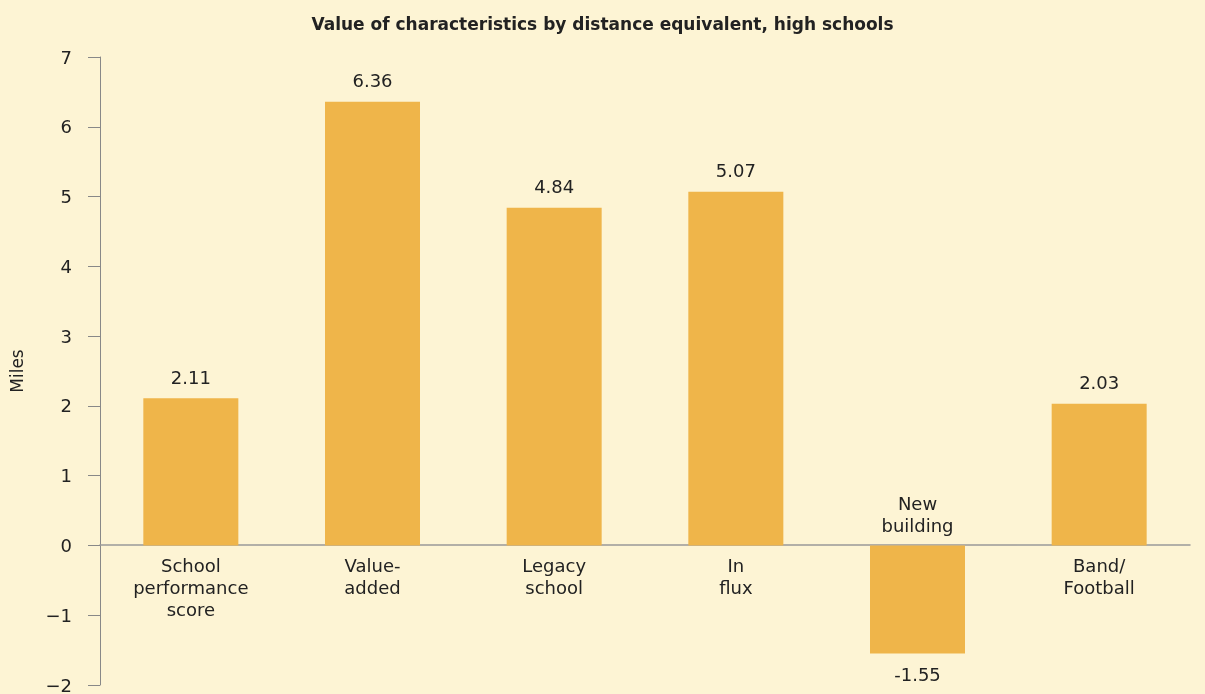  What do you see at coordinates (66, 197) in the screenshot?
I see `y-tick-label: 5` at bounding box center [66, 197].